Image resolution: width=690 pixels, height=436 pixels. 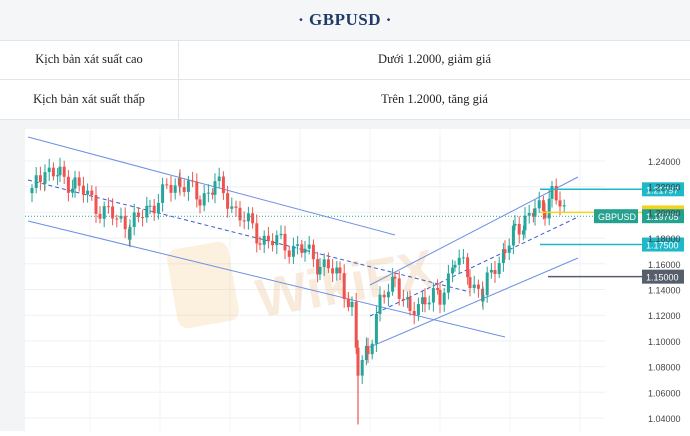 What do you see at coordinates (89, 99) in the screenshot?
I see `scenario-label-low: Kịch bản xát suất thấp` at bounding box center [89, 99].